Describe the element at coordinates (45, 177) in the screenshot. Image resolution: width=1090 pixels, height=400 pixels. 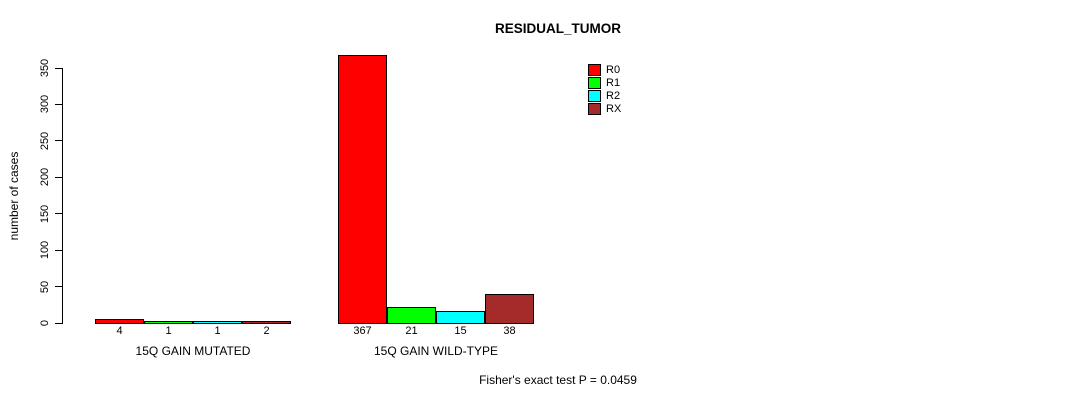
I see `y-axis-tick-label: 200` at that location.